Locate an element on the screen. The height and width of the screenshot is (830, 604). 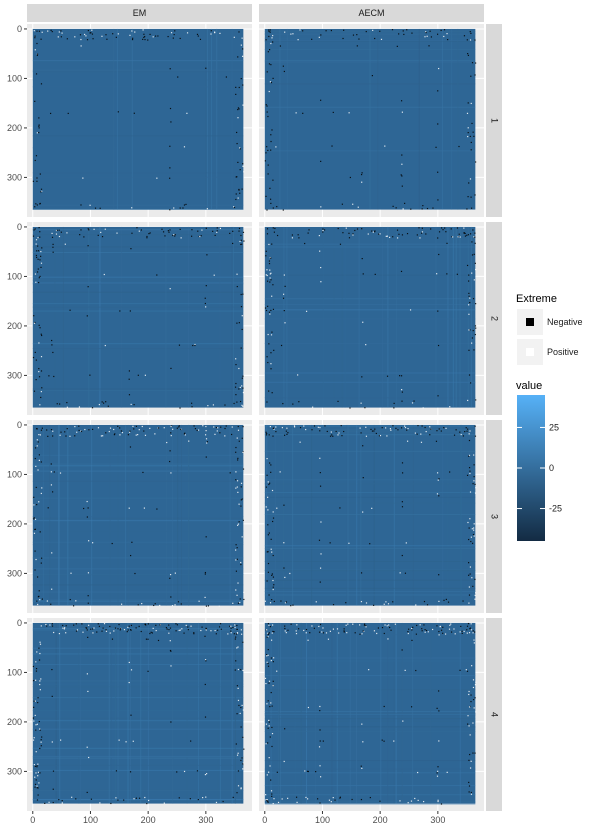
y-tick-label-3-0: 0 is located at coordinates (19, 623).